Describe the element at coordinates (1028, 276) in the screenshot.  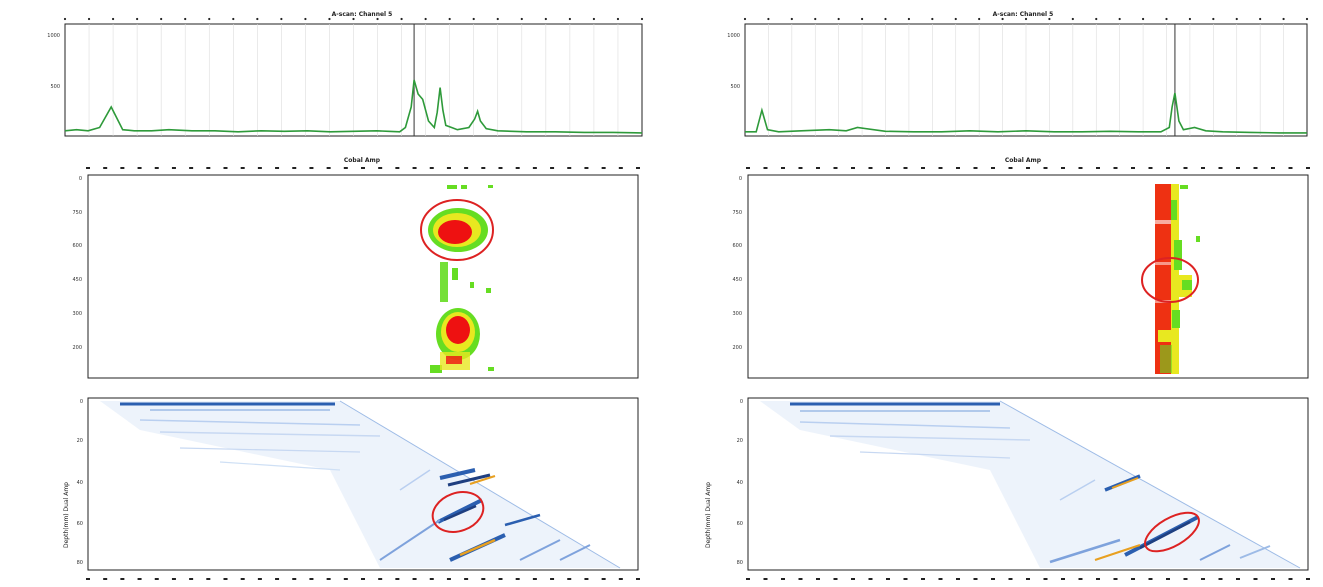
I see `right-cscan-frame` at that location.